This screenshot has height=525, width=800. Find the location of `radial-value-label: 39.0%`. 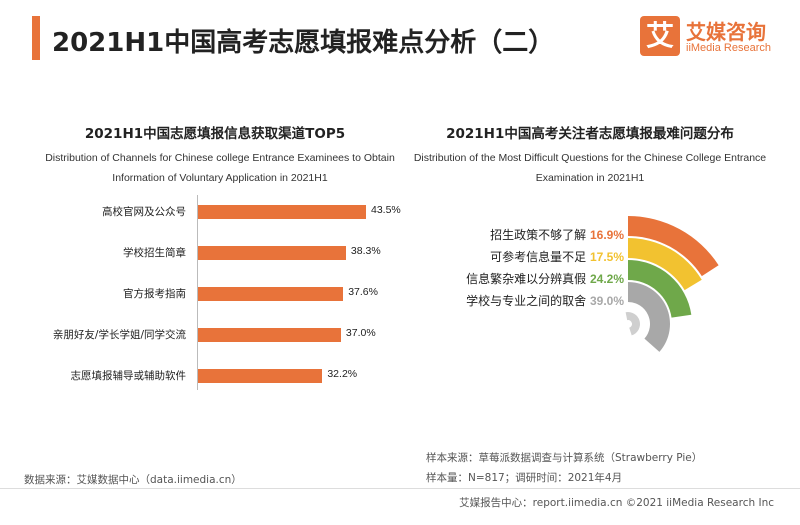

radial-value-label: 39.0% is located at coordinates (606, 301).